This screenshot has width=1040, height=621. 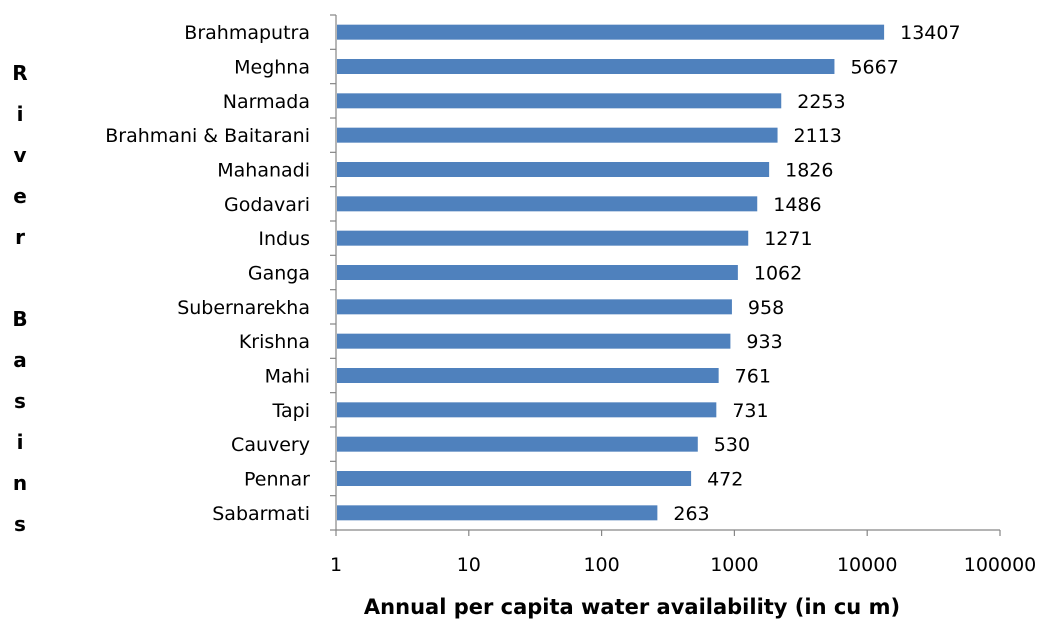 I want to click on bar-ganga, so click(x=537, y=272).